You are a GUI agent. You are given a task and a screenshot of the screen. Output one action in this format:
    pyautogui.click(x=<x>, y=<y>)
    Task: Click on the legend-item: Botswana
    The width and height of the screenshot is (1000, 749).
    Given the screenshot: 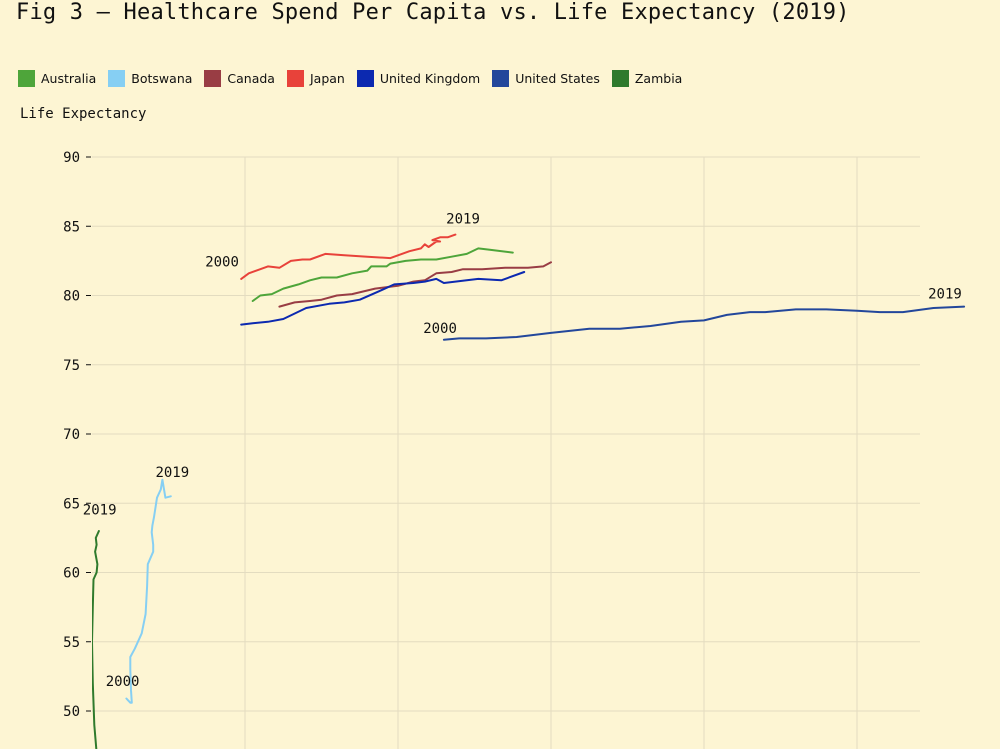 What is the action you would take?
    pyautogui.click(x=150, y=78)
    